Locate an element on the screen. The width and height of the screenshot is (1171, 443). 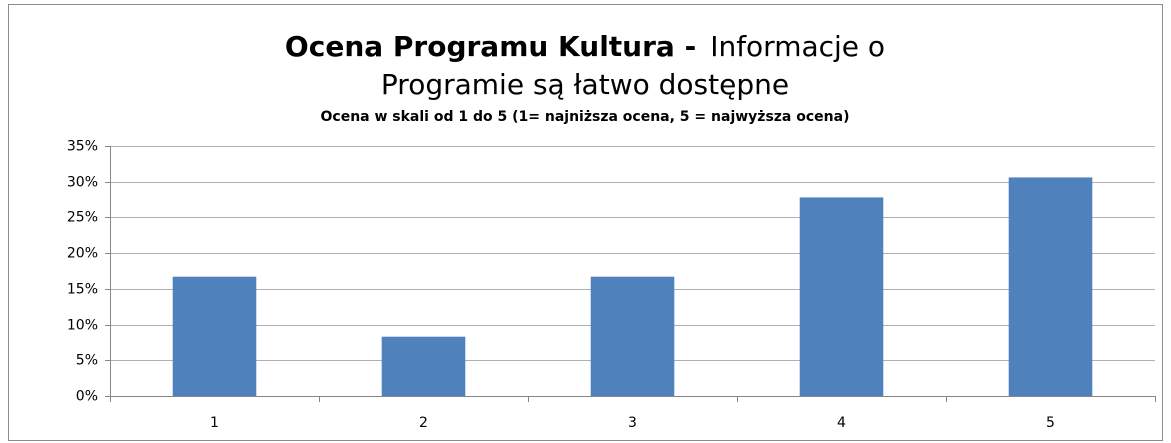
x-tick-label: 2 is located at coordinates (423, 423).